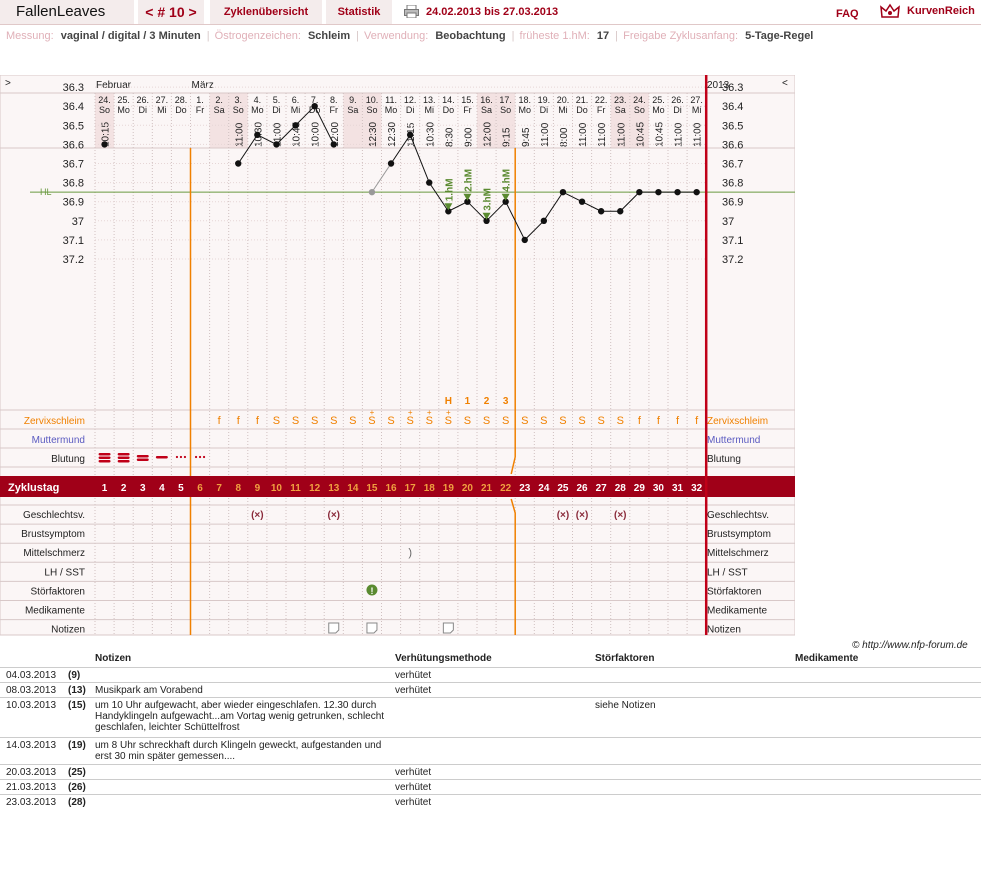 The width and height of the screenshot is (981, 881). I want to click on cycle-day-band, so click(397, 486).